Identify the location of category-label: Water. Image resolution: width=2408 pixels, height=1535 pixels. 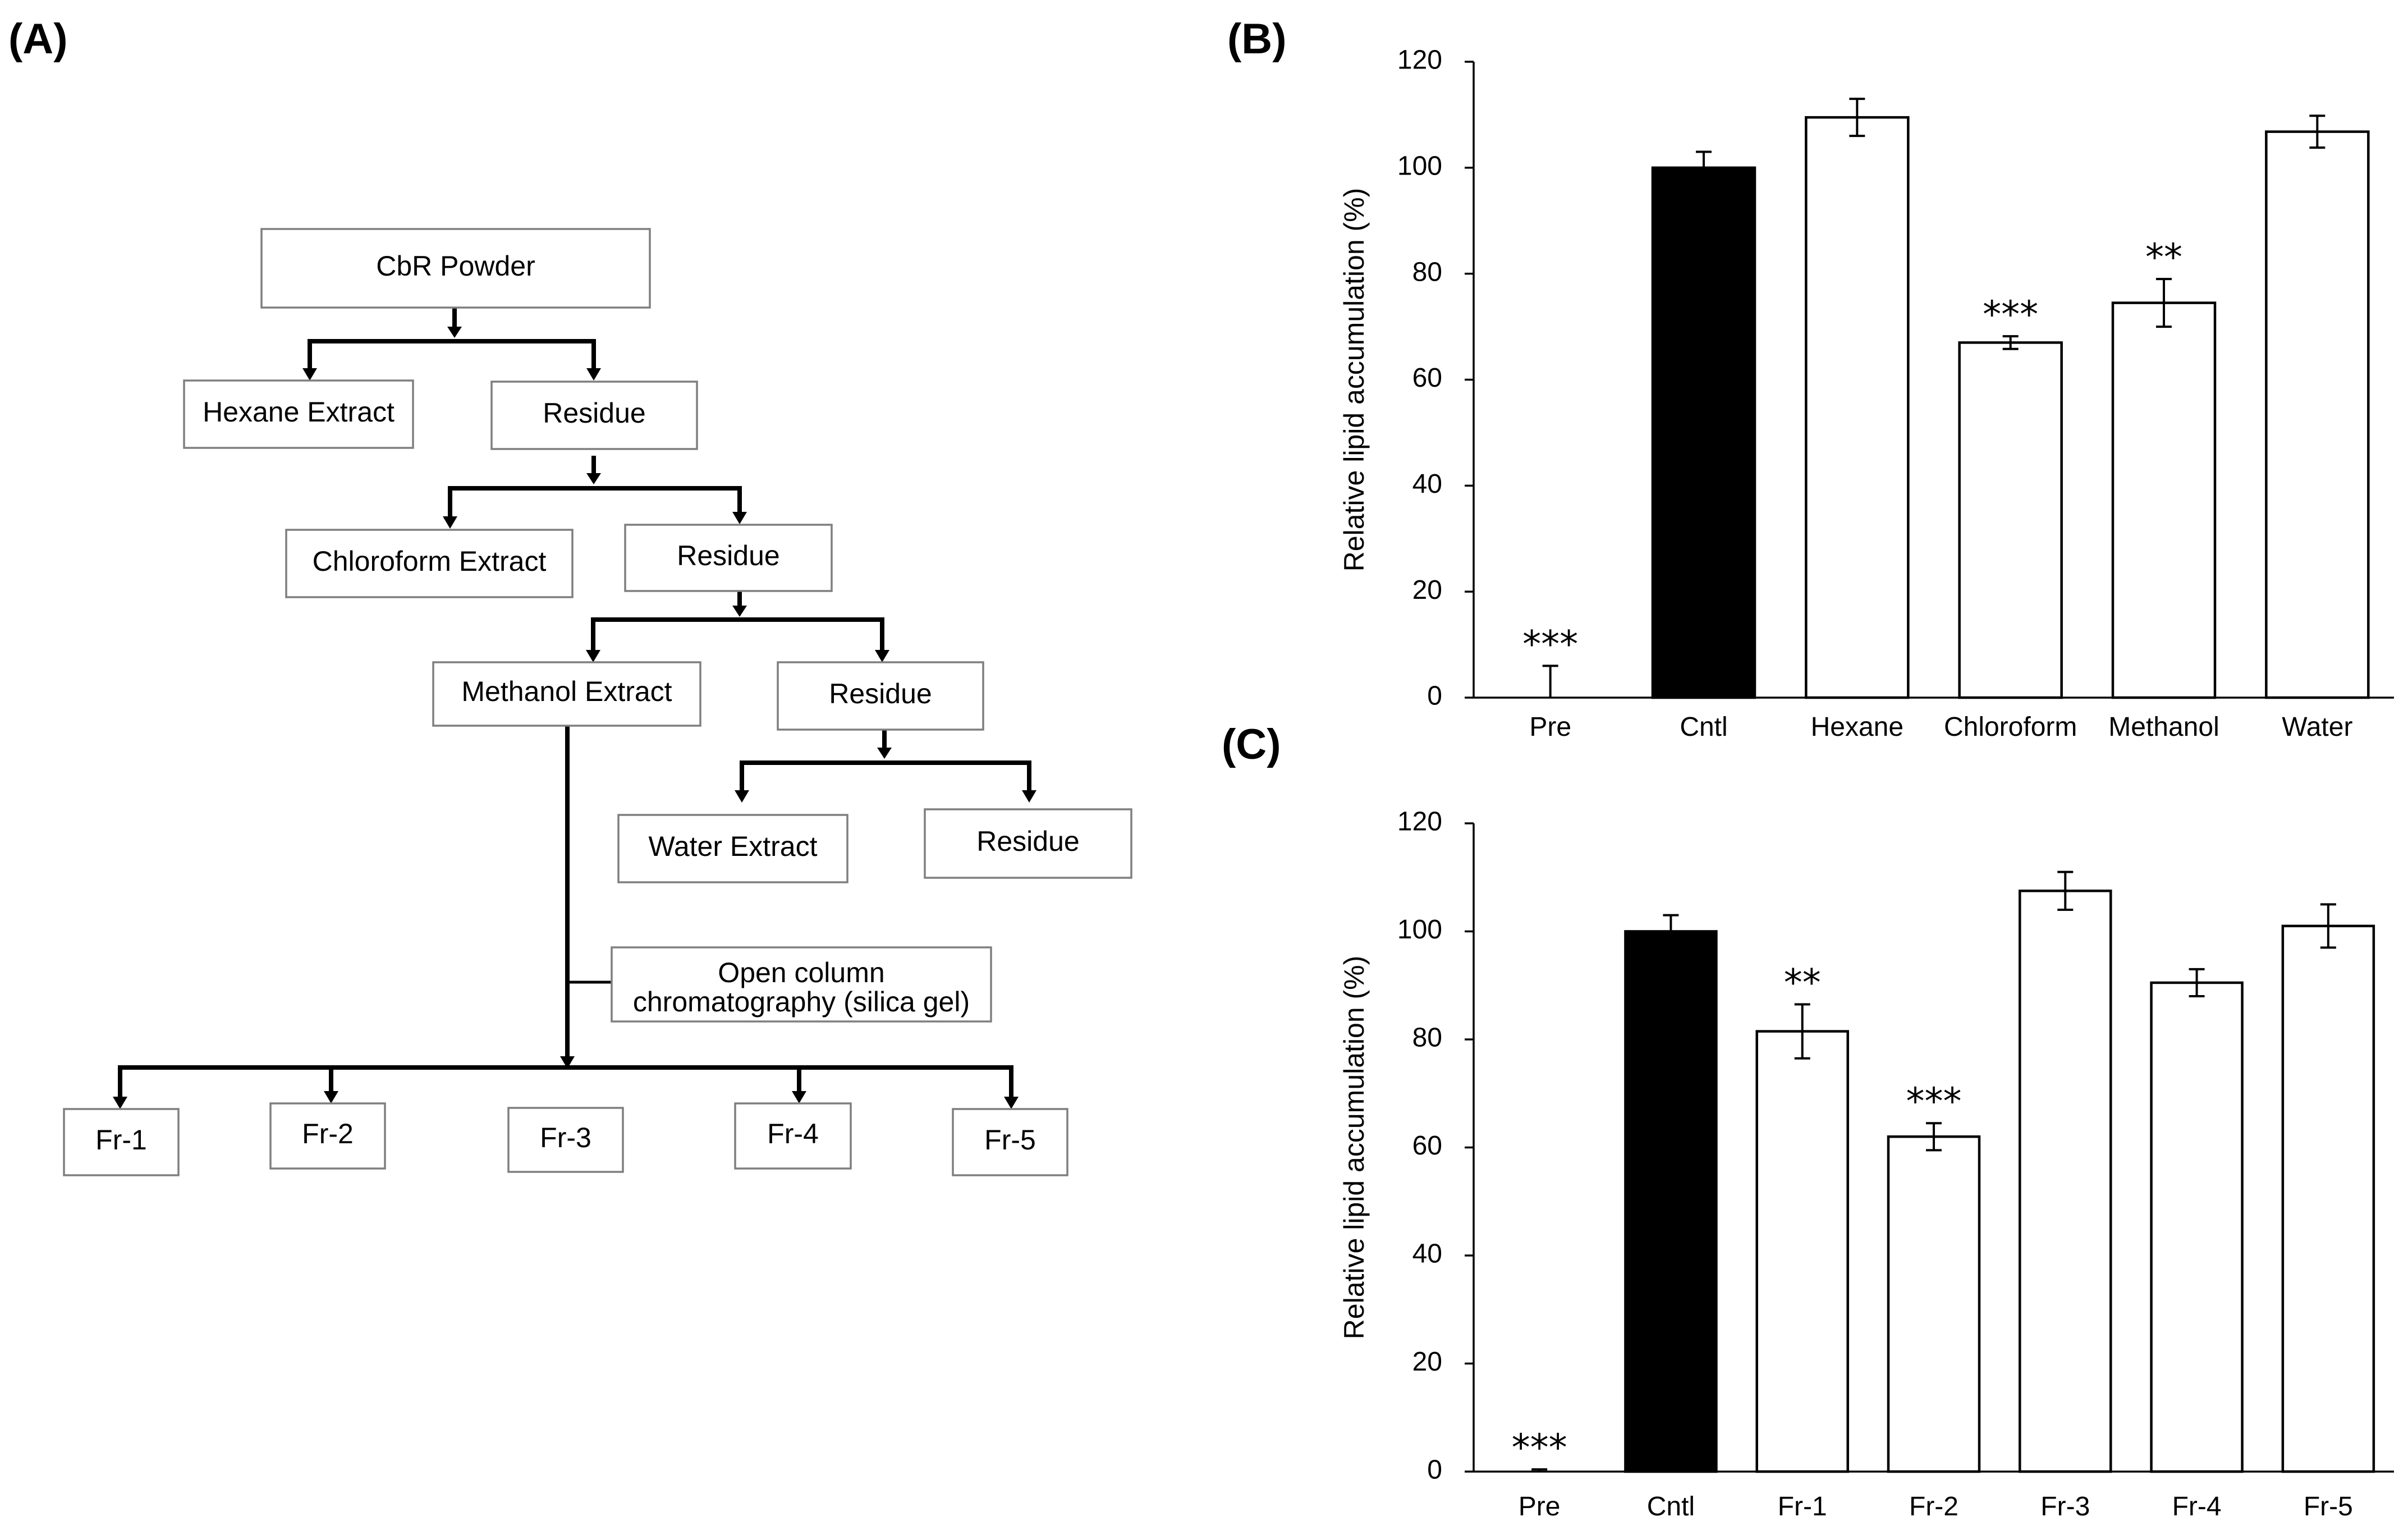
(2317, 727).